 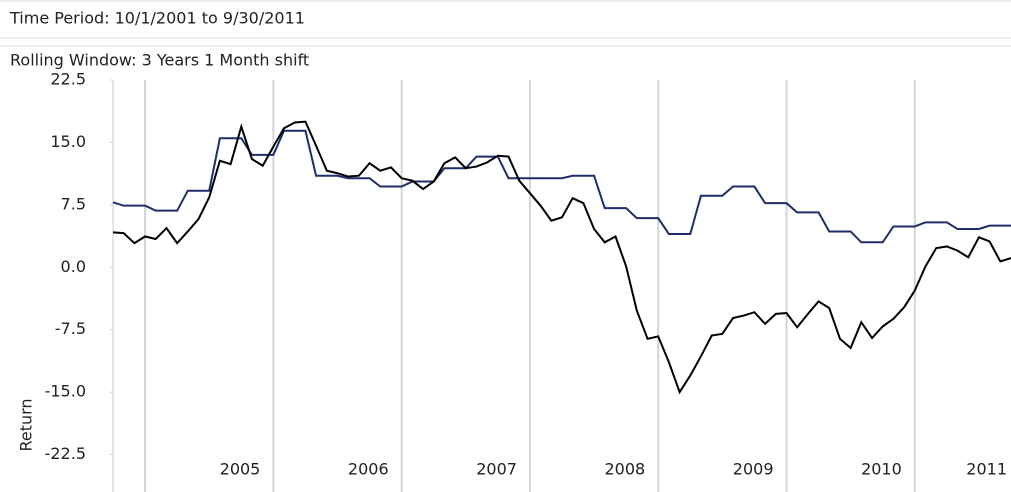 What do you see at coordinates (159, 60) in the screenshot?
I see `rolling-window: Rolling Window: 3 Years 1 Month shift` at bounding box center [159, 60].